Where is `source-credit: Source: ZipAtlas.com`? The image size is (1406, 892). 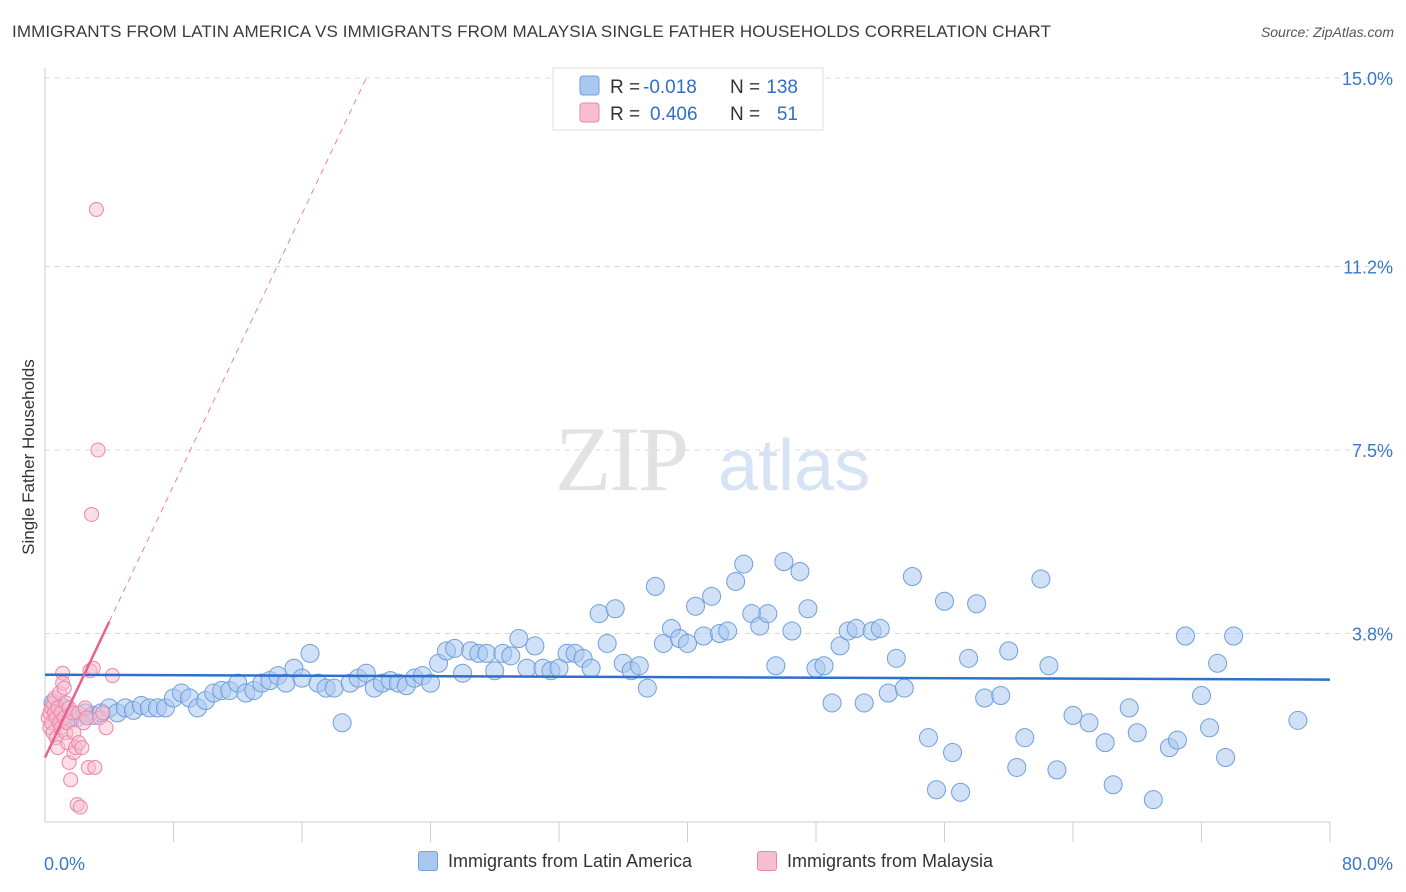 source-credit: Source: ZipAtlas.com is located at coordinates (1327, 32).